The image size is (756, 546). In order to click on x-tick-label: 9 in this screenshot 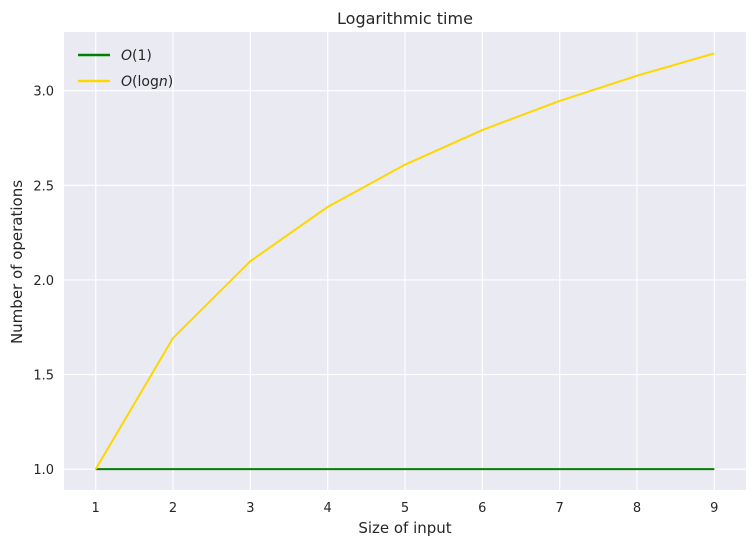, I will do `click(714, 508)`.